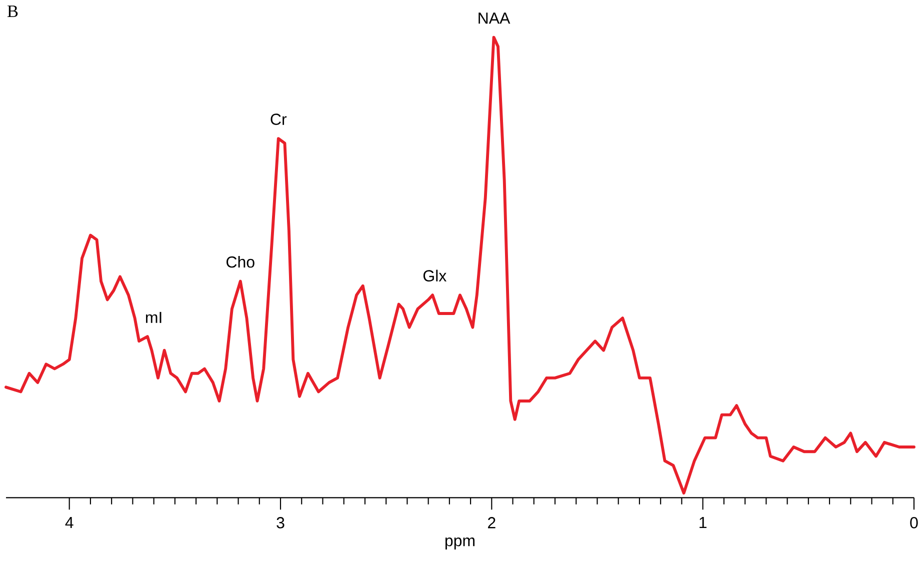 The height and width of the screenshot is (583, 924). Describe the element at coordinates (914, 523) in the screenshot. I see `x-tick-label: 0` at that location.